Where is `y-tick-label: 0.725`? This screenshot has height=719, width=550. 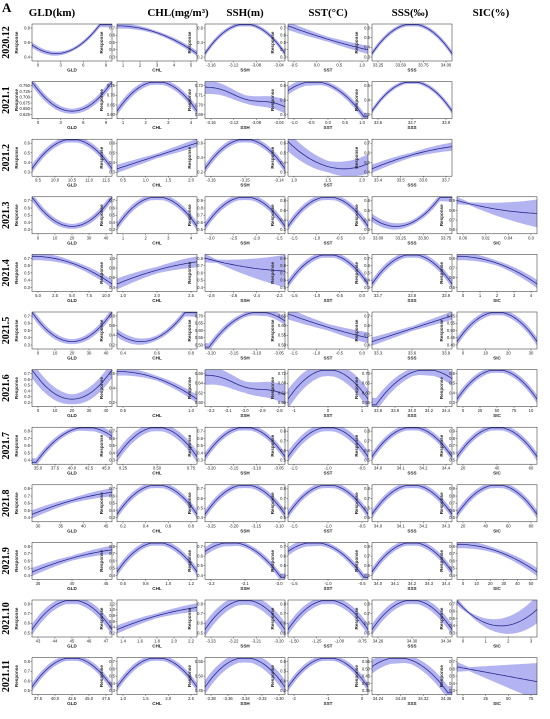
y-tick-label: 0.725 is located at coordinates (25, 91).